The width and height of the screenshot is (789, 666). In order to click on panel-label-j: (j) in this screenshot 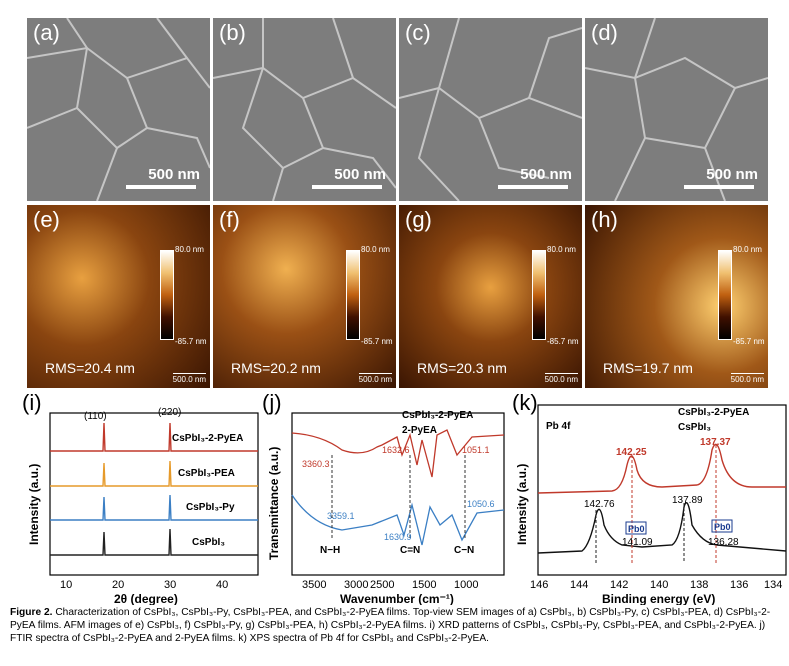, I will do `click(272, 402)`.